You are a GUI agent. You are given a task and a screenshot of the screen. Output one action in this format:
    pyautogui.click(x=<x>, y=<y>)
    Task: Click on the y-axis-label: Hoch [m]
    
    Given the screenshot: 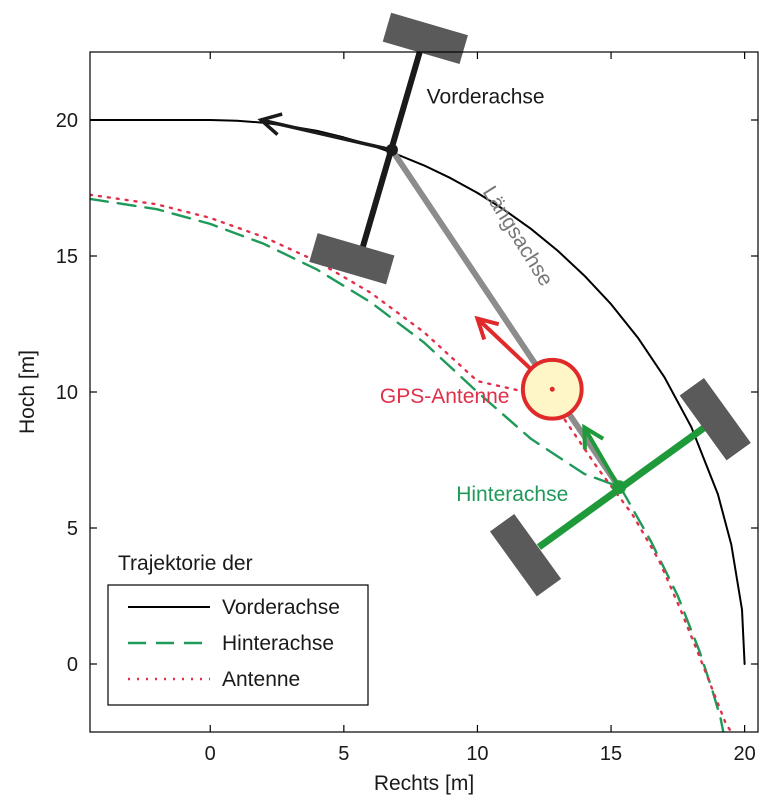 What is the action you would take?
    pyautogui.click(x=27, y=392)
    